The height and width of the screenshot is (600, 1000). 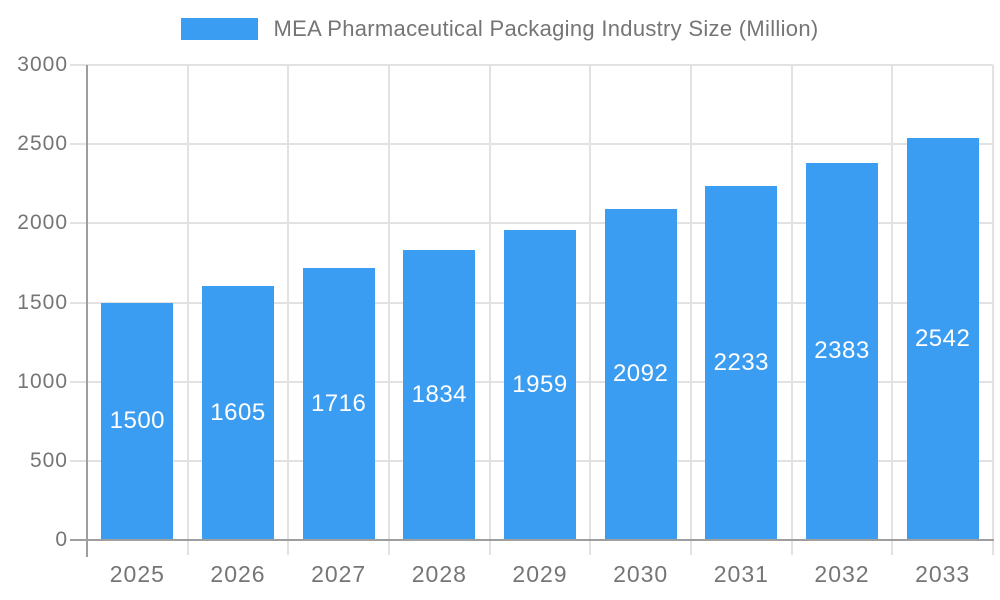 I want to click on bar: 2542, so click(x=942, y=338).